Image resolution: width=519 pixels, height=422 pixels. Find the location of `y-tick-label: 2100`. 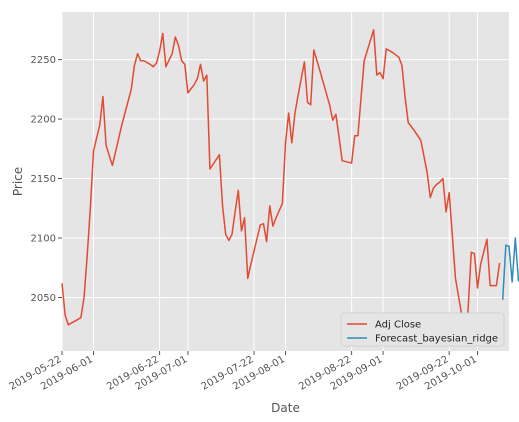

y-tick-label: 2100 is located at coordinates (43, 239).